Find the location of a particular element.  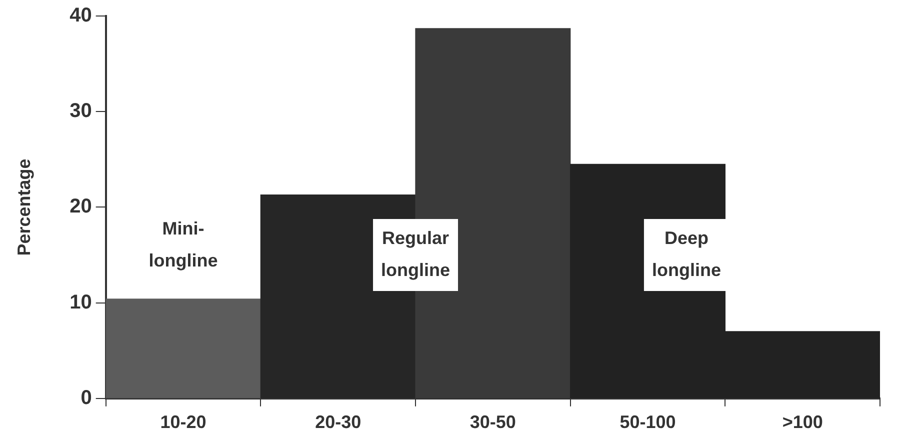

y-tick-label: 10 is located at coordinates (81, 302).